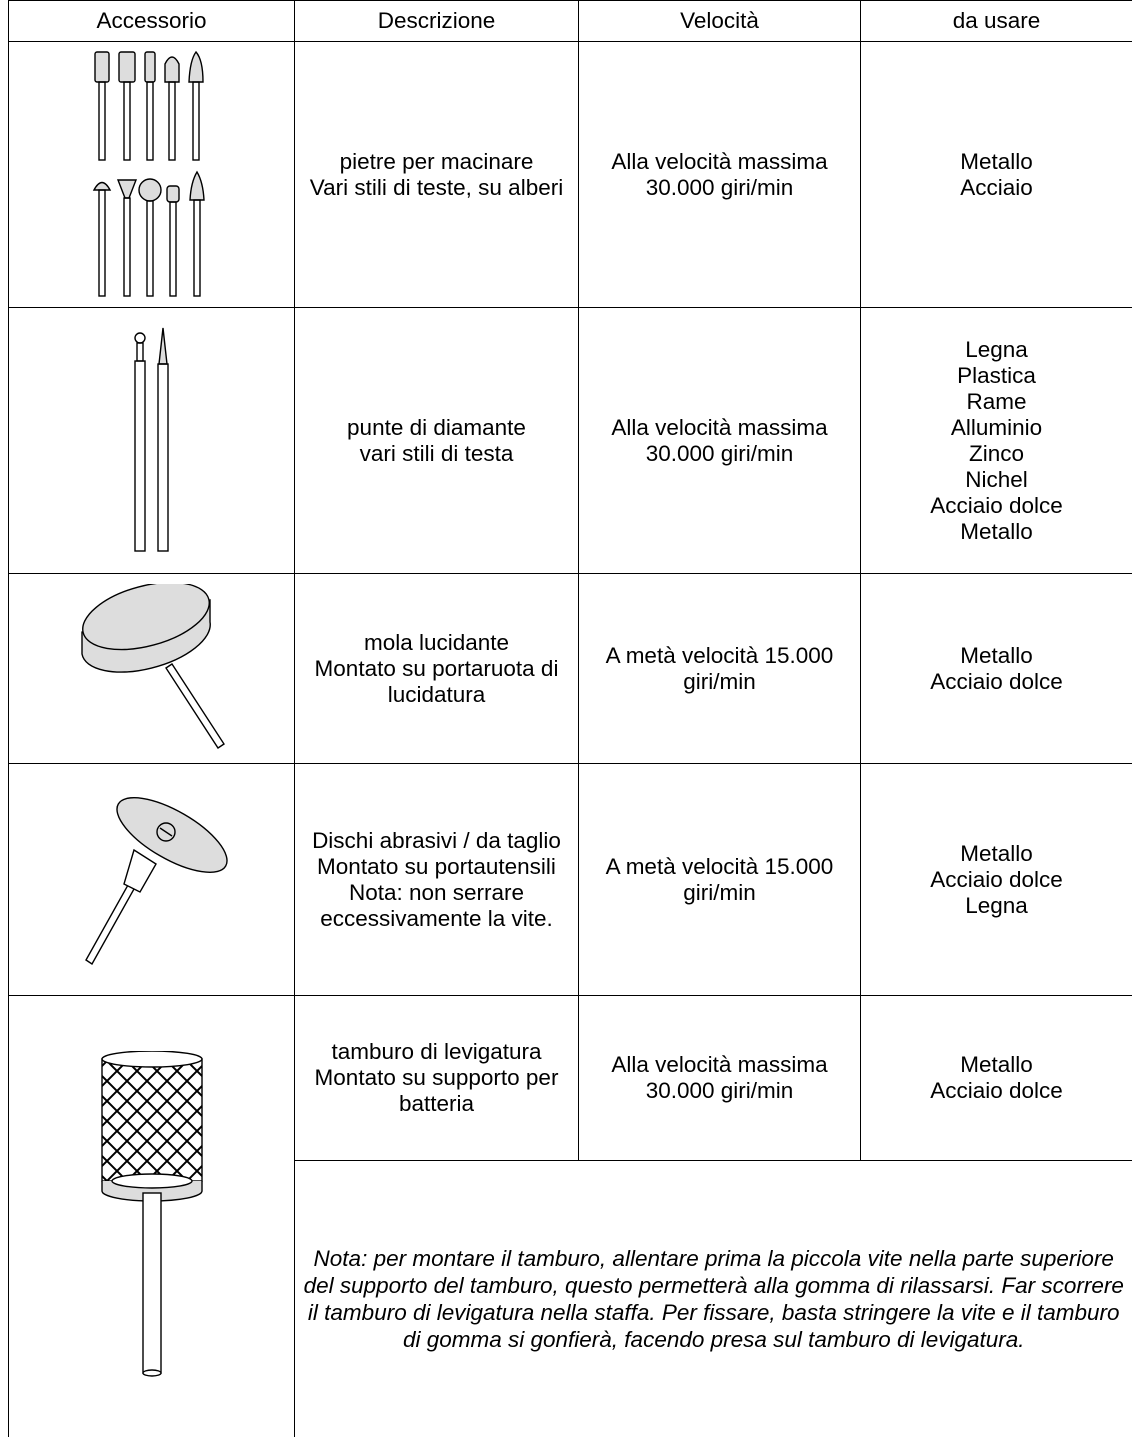 The height and width of the screenshot is (1441, 1132). What do you see at coordinates (436, 1090) in the screenshot?
I see `description-line: Montato su supporto per batteria` at bounding box center [436, 1090].